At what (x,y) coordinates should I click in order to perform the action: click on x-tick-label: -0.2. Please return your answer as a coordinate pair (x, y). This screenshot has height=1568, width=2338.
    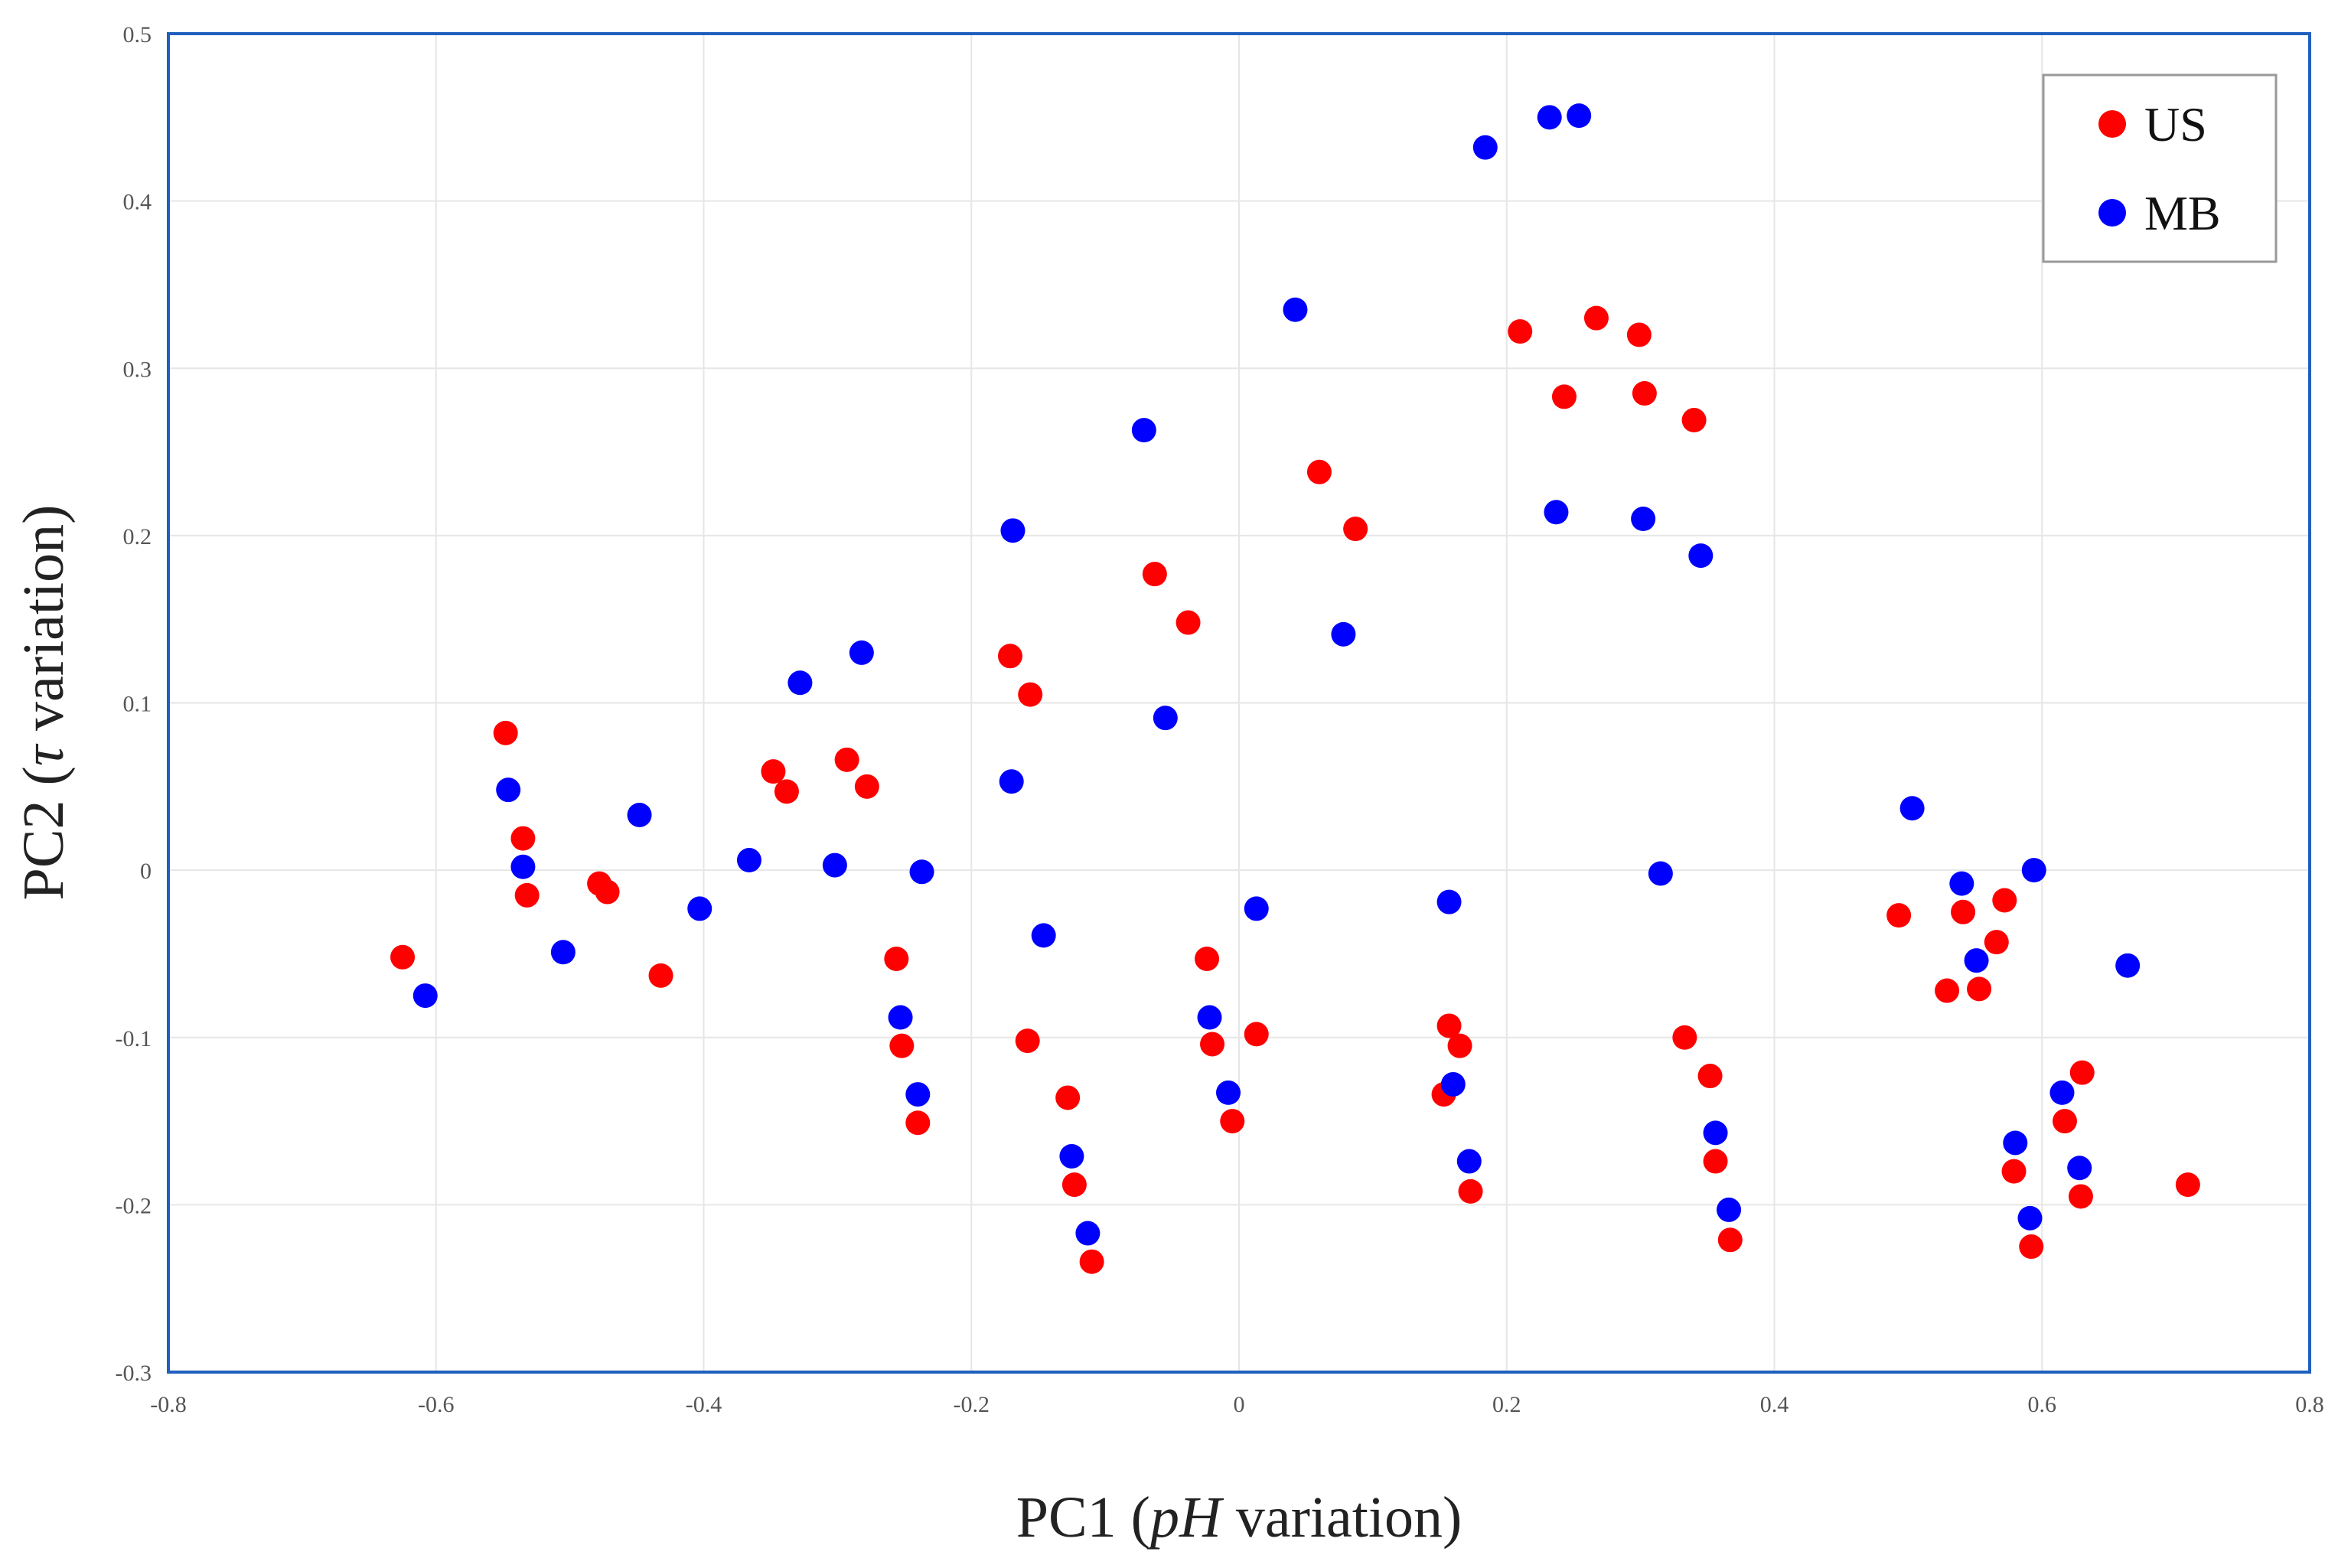
    Looking at the image, I should click on (972, 1404).